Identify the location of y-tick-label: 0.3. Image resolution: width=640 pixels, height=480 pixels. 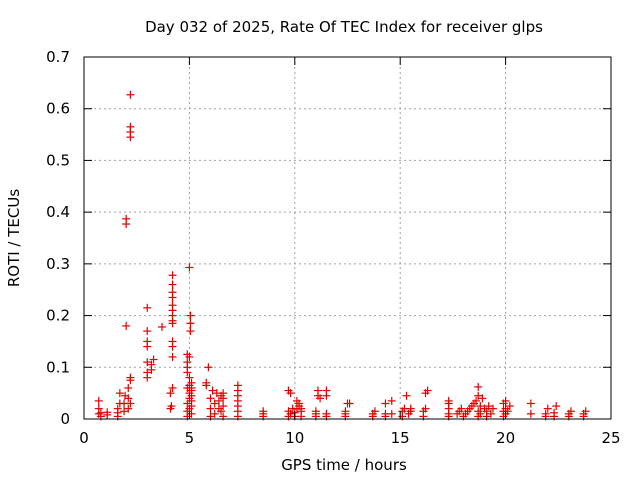
(58, 264).